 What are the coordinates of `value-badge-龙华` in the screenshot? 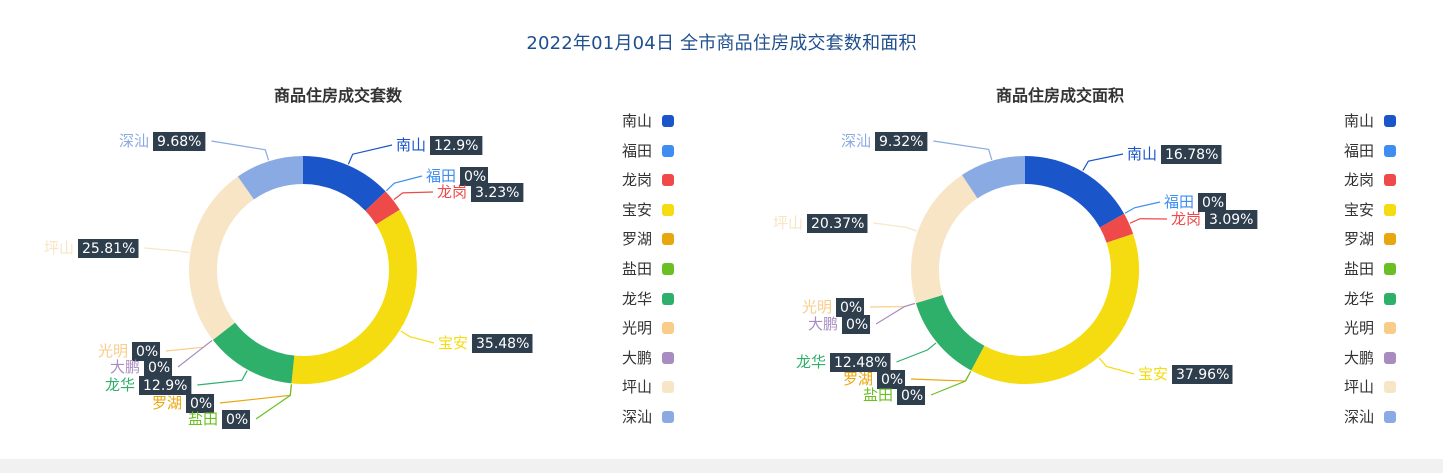 It's located at (860, 362).